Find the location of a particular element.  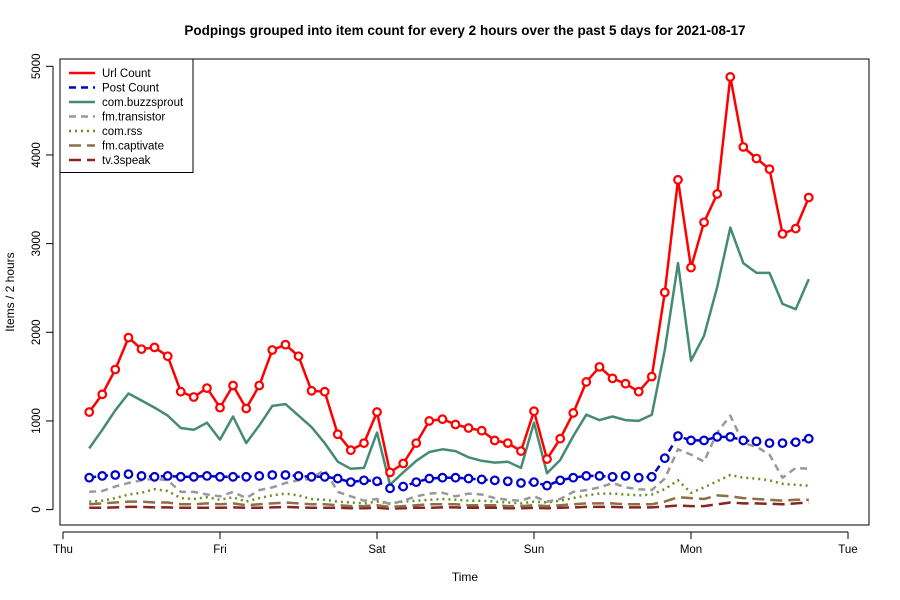

legend-label: com.rss is located at coordinates (122, 132).